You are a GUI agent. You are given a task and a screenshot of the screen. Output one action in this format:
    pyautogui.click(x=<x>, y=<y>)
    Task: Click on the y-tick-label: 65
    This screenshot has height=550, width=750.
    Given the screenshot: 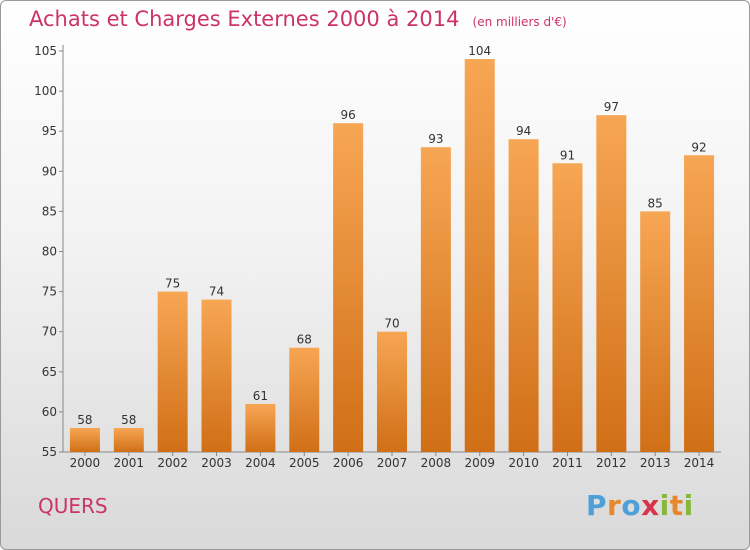 What is the action you would take?
    pyautogui.click(x=49, y=372)
    